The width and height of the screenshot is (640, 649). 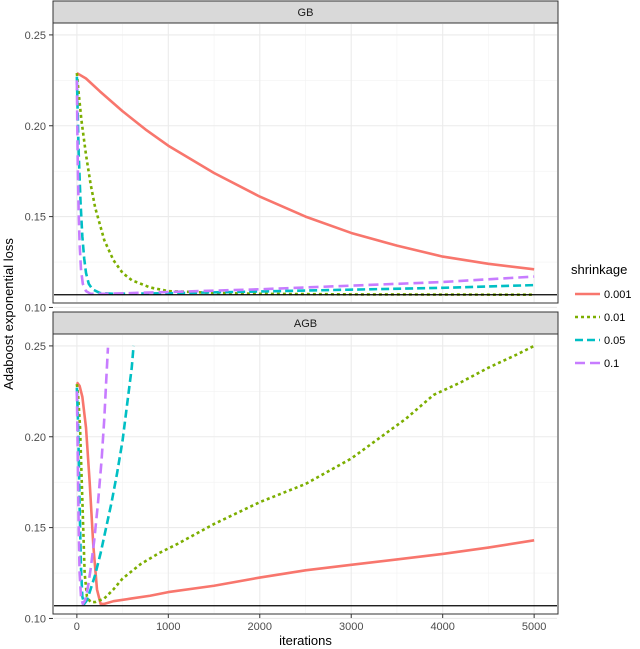 I want to click on strip-title-gb: GB, so click(x=306, y=13).